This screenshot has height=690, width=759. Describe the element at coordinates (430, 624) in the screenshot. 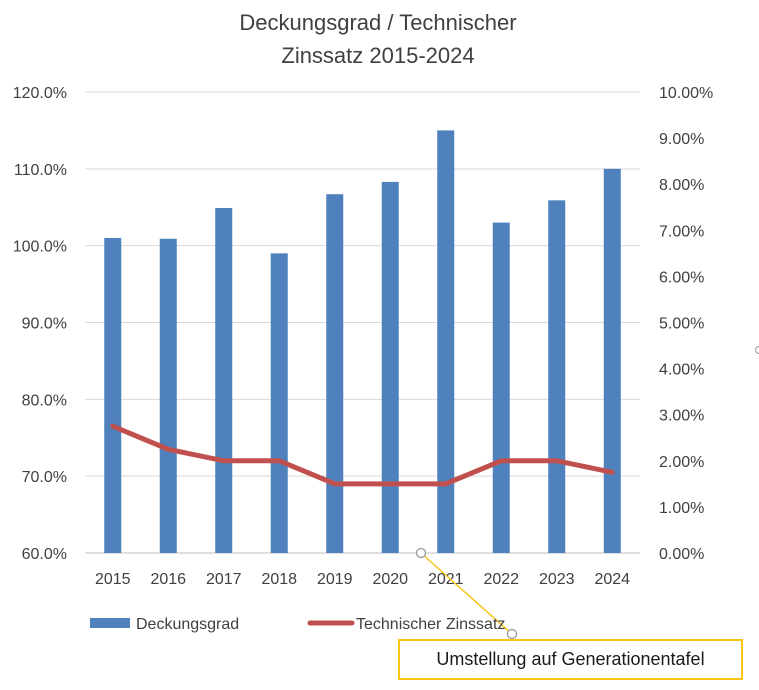

I see `legend-label-zinssatz: Technischer Zinssatz` at that location.